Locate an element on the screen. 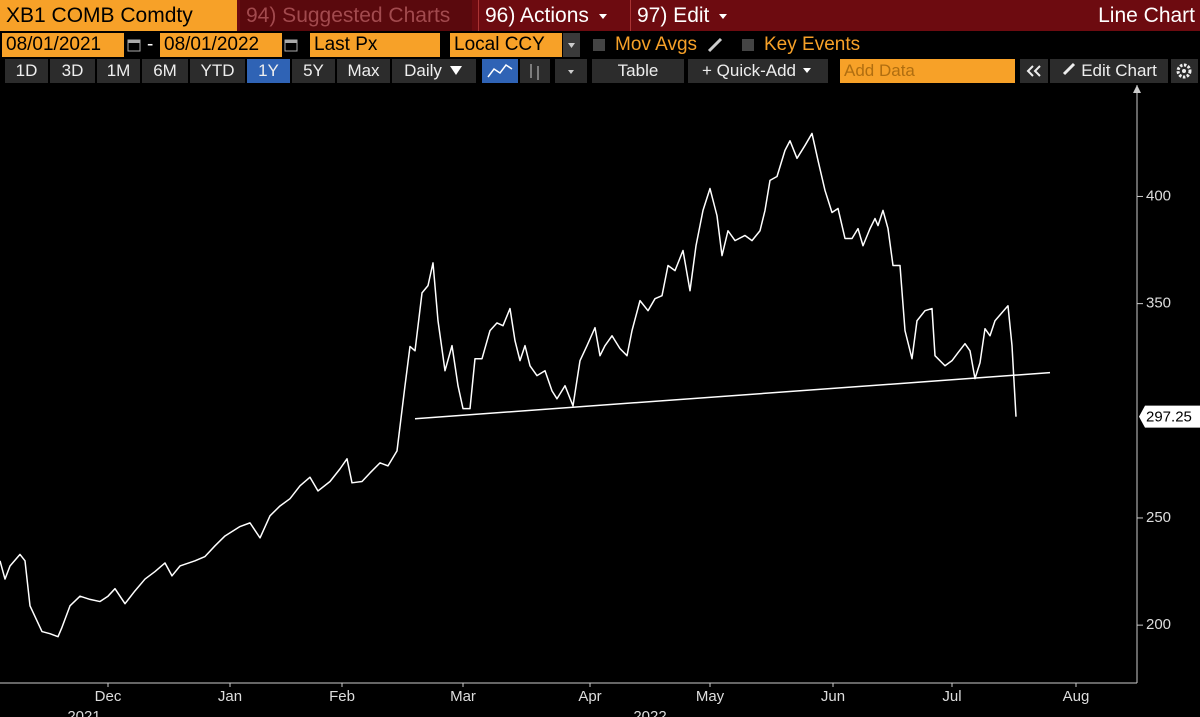 This screenshot has height=717, width=1200. period-button: 5Y is located at coordinates (313, 71).